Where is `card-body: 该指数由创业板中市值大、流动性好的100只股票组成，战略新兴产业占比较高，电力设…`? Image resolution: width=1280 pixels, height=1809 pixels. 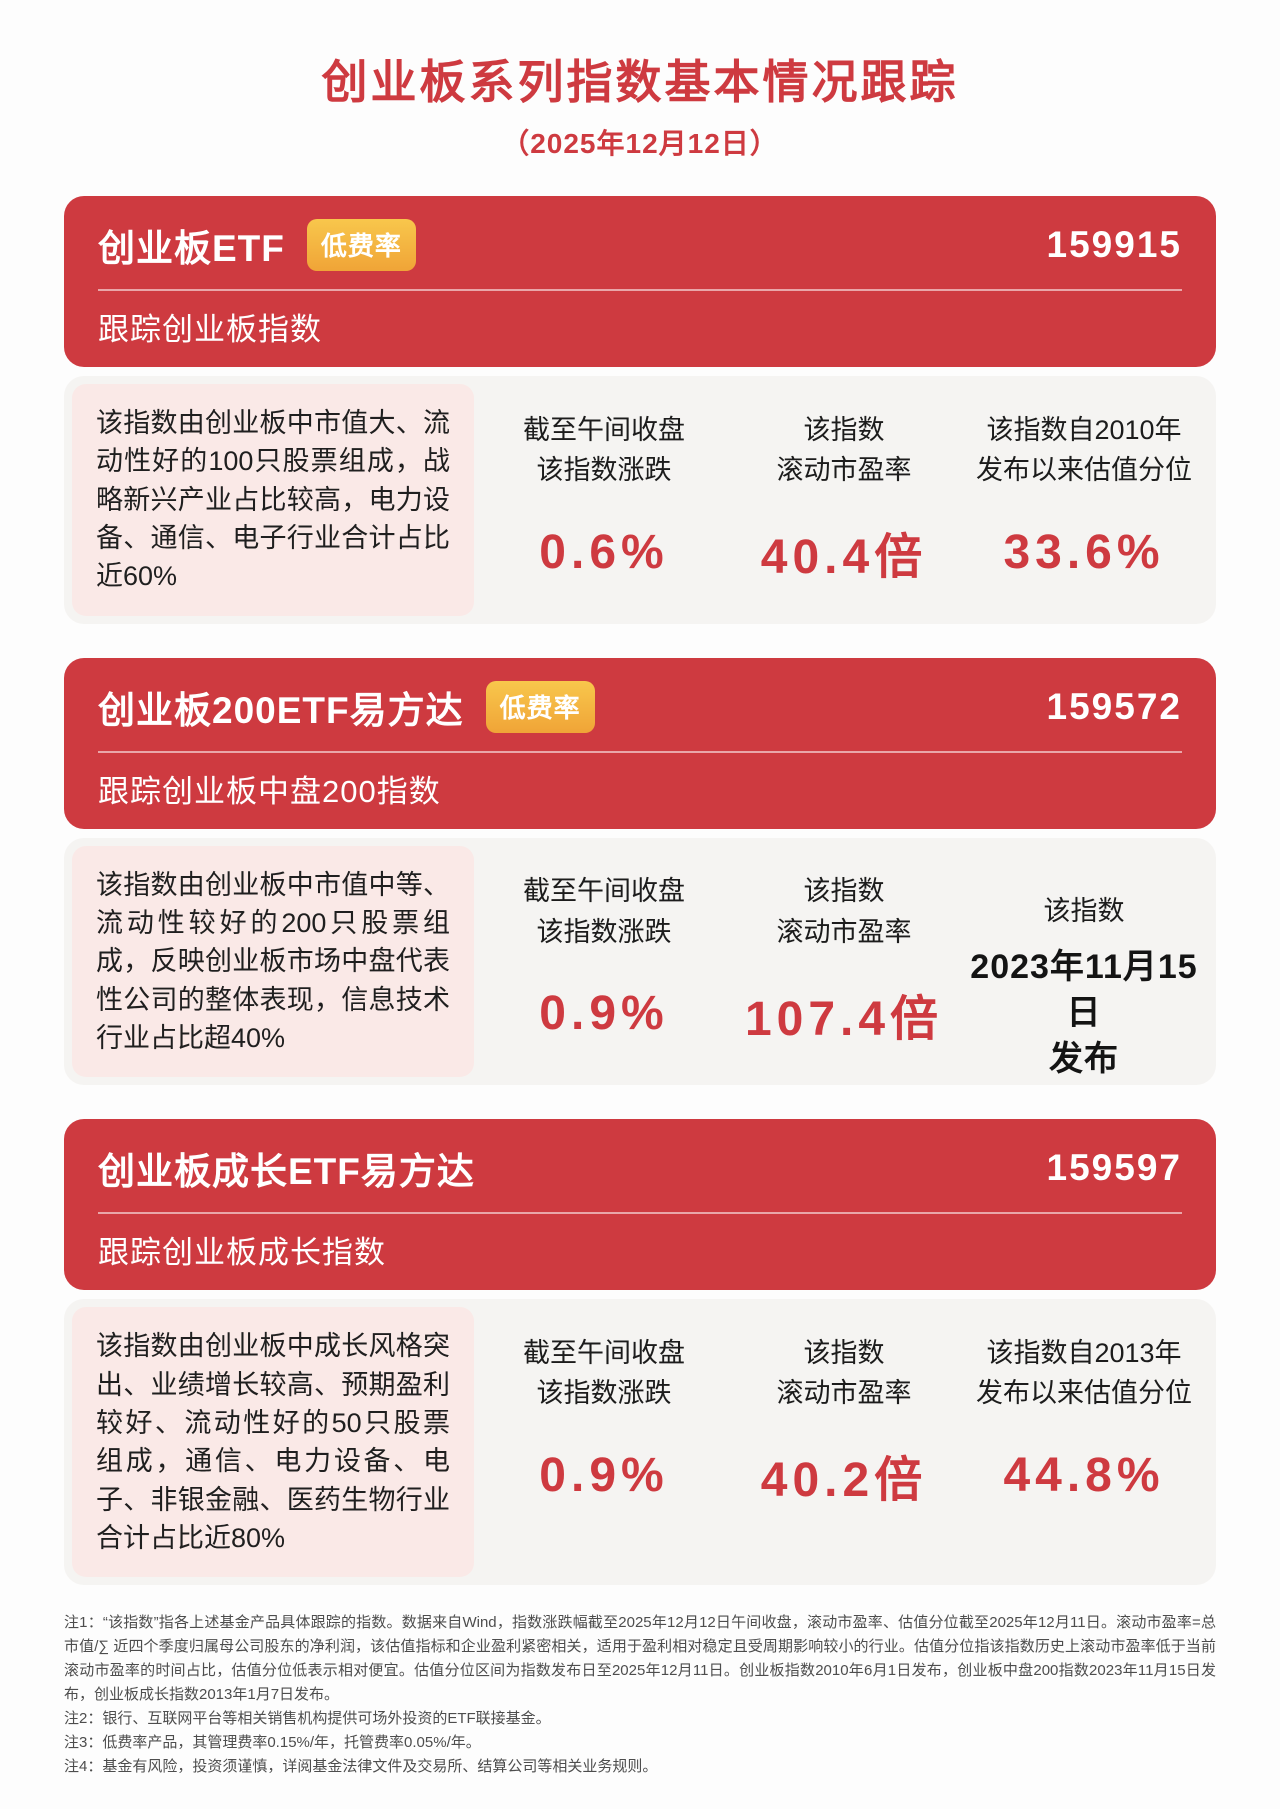 card-body: 该指数由创业板中市值大、流动性好的100只股票组成，战略新兴产业占比较高，电力设… is located at coordinates (640, 500).